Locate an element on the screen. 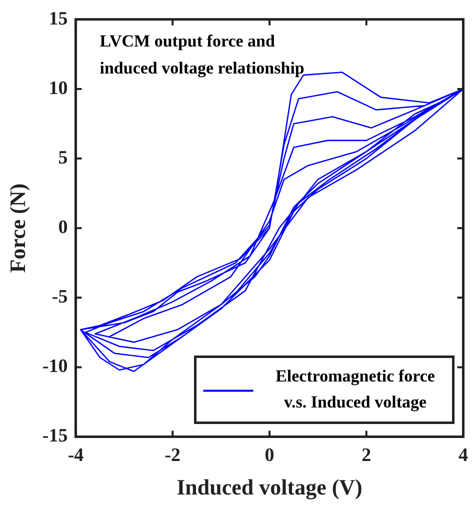 This screenshot has height=506, width=476. y-tick-label: 5 is located at coordinates (63, 157).